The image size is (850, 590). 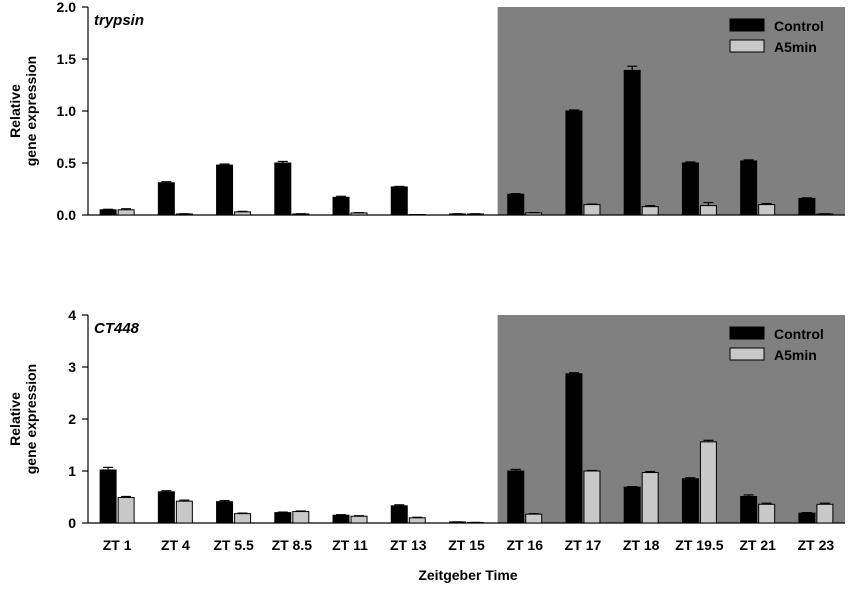 What do you see at coordinates (72, 367) in the screenshot?
I see `y-tick-label: 3` at bounding box center [72, 367].